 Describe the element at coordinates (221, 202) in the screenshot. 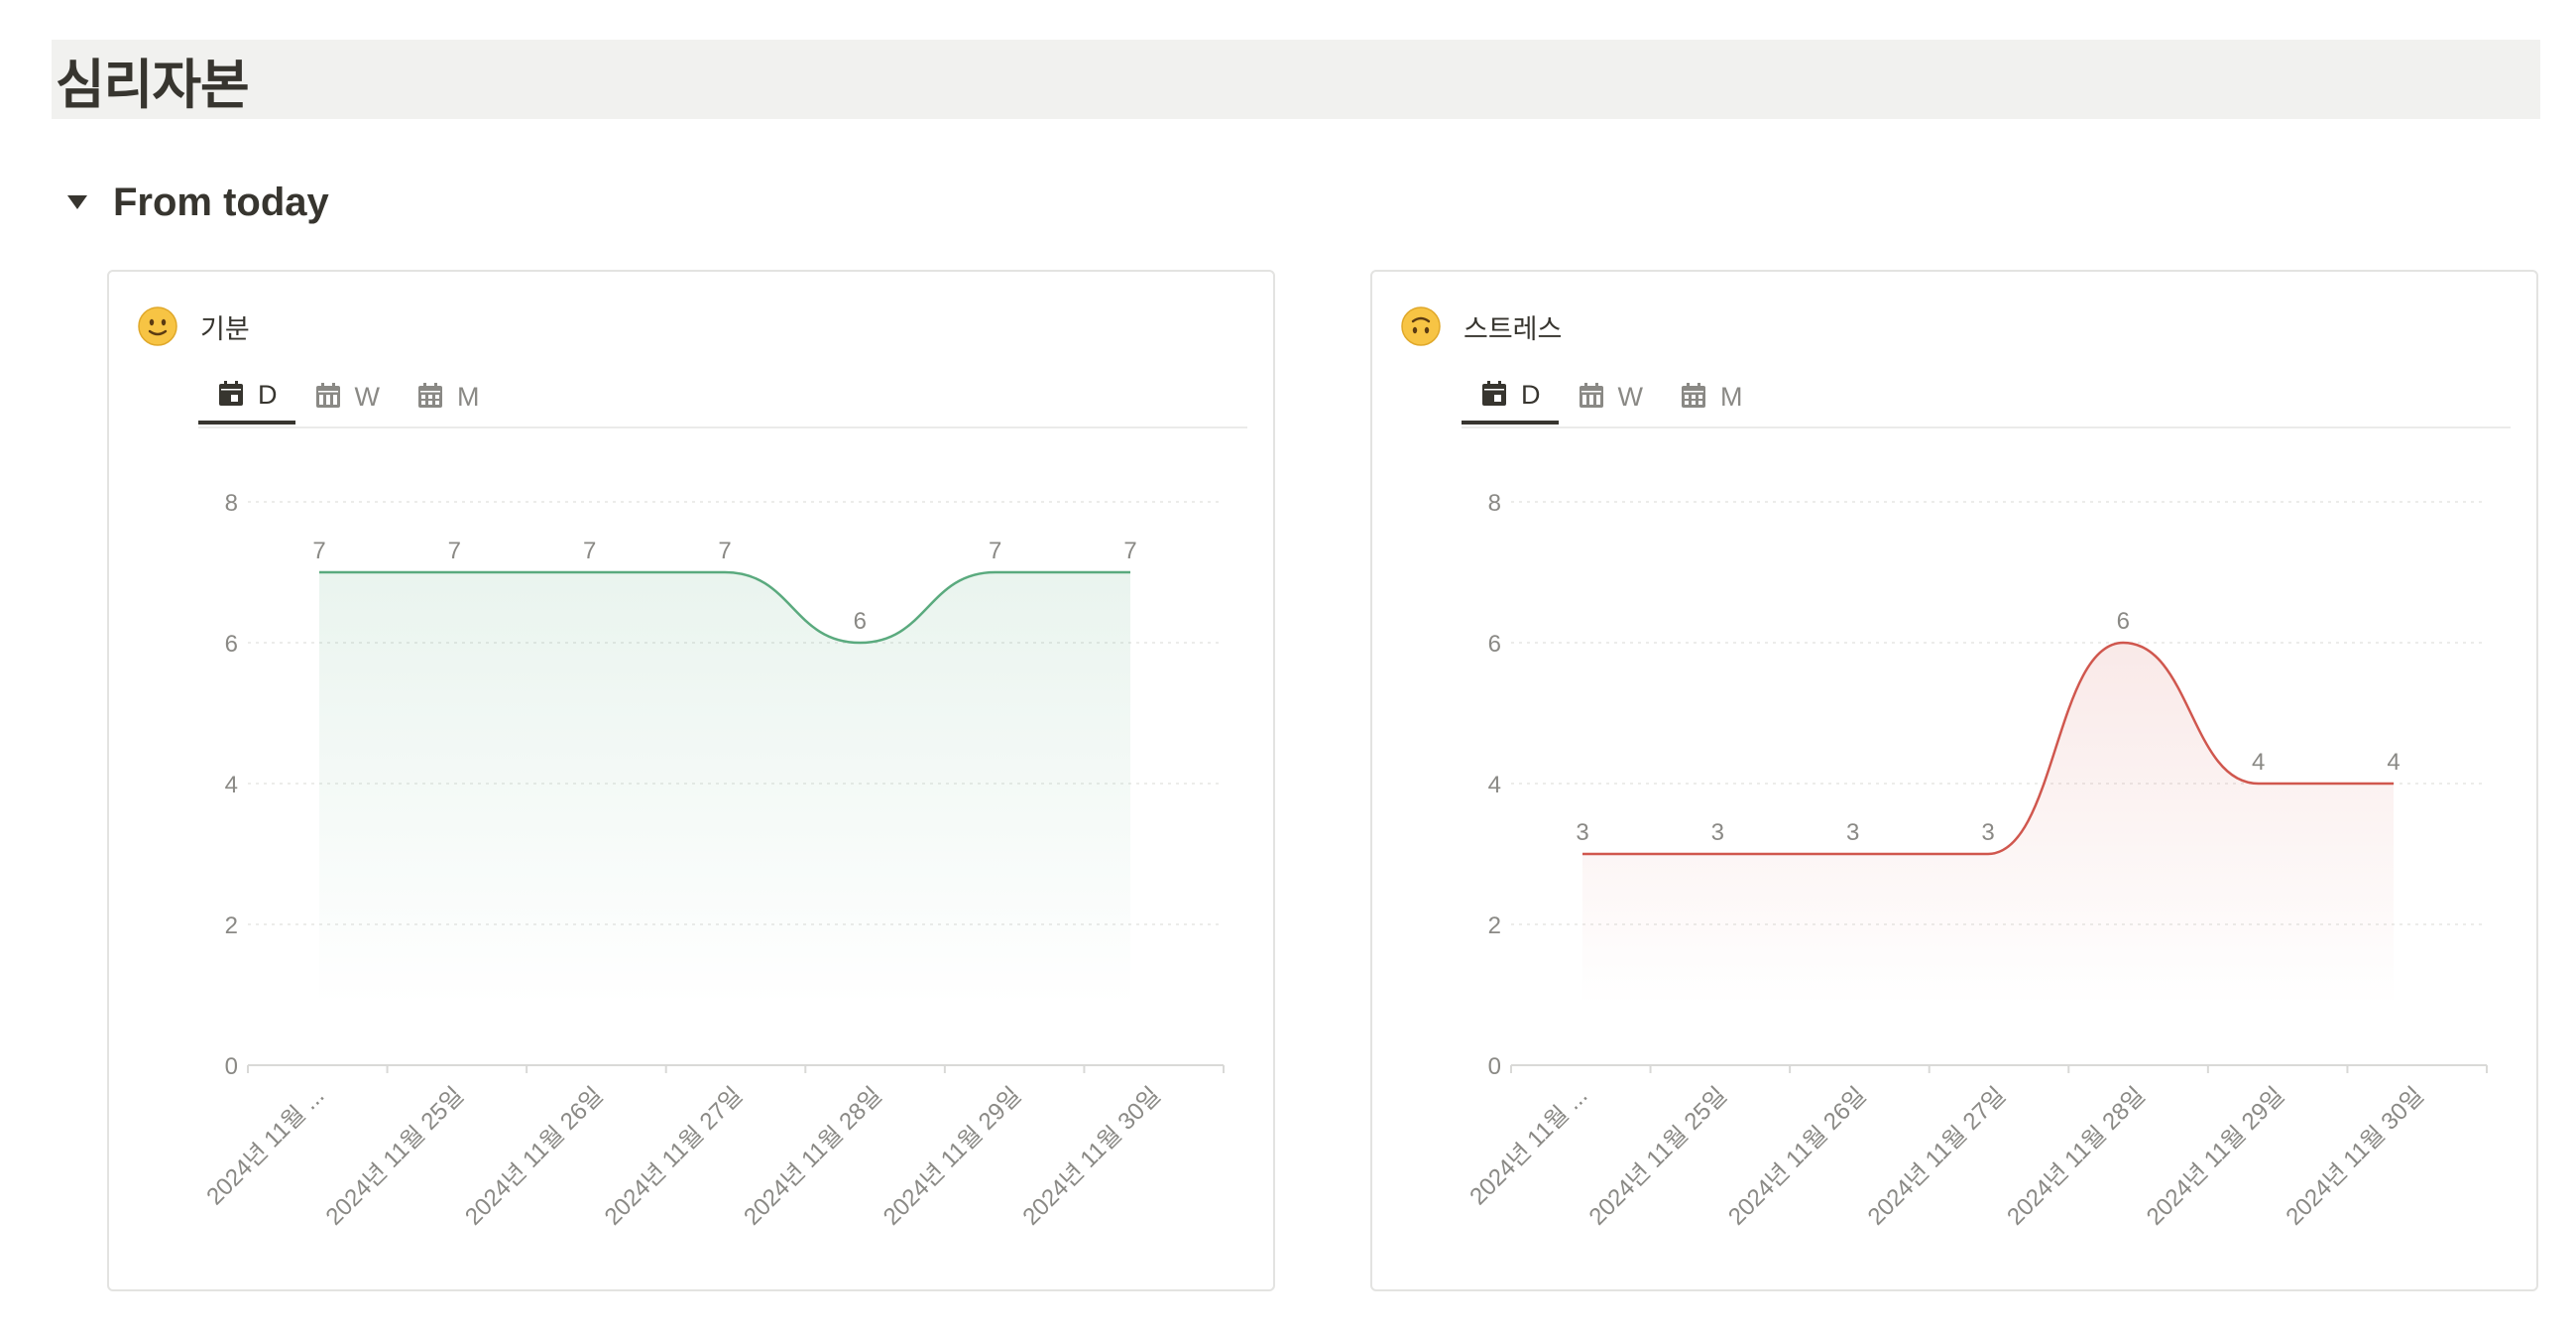

I see `toggle-label: From today` at that location.